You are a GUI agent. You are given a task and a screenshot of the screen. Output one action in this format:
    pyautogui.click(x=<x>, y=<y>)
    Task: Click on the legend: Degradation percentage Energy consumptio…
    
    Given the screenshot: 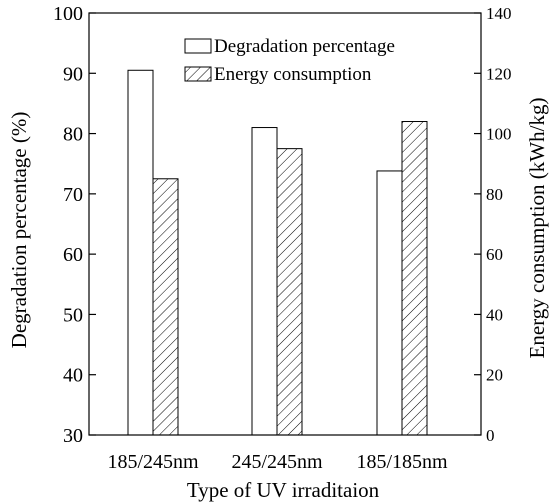 What is the action you would take?
    pyautogui.click(x=289, y=60)
    